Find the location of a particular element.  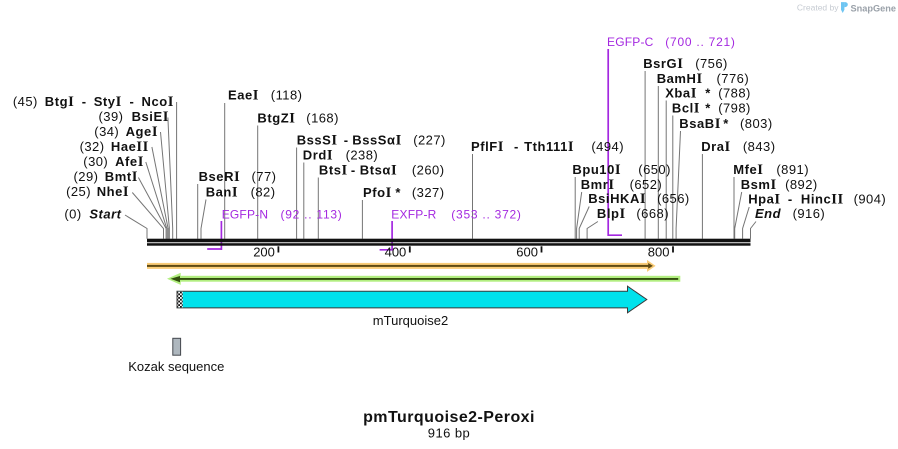

svg-text: BmrI is located at coordinates (598, 185).